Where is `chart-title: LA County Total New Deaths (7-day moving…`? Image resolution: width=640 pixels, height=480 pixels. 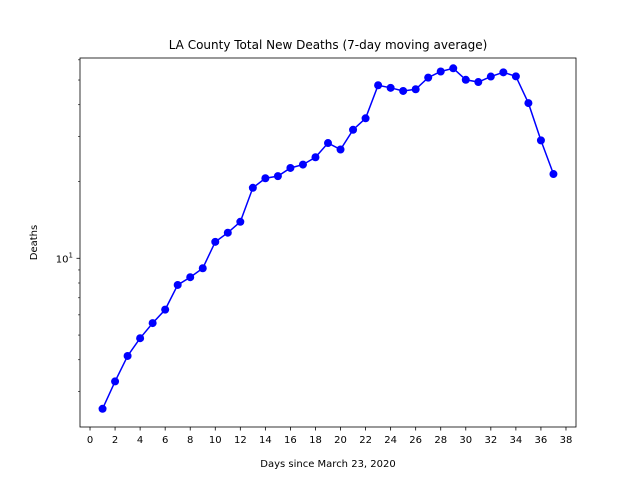 chart-title: LA County Total New Deaths (7-day moving… is located at coordinates (328, 45).